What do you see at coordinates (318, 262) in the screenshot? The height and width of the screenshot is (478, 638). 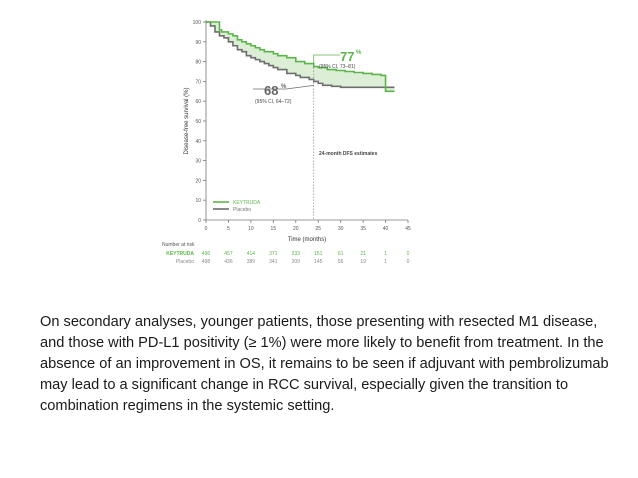 I see `risk-cell: 145` at bounding box center [318, 262].